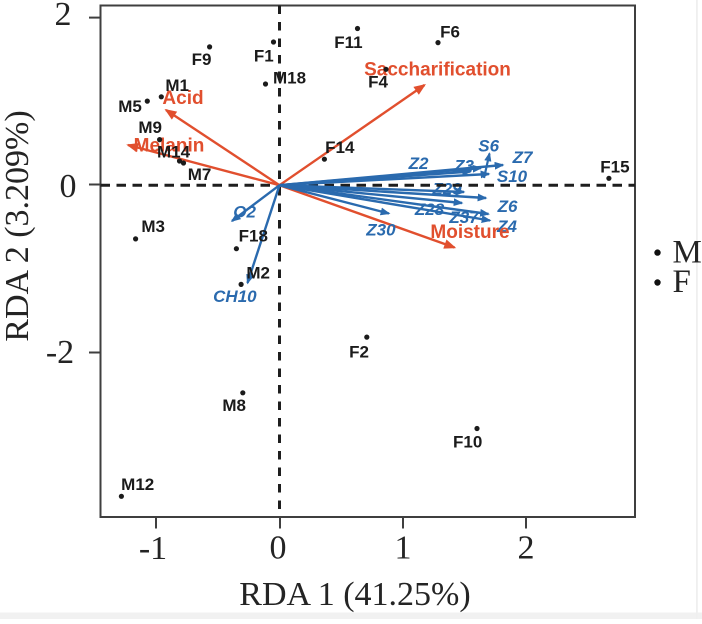 The image size is (702, 624). Describe the element at coordinates (174, 152) in the screenshot. I see `svg-text: M14` at that location.